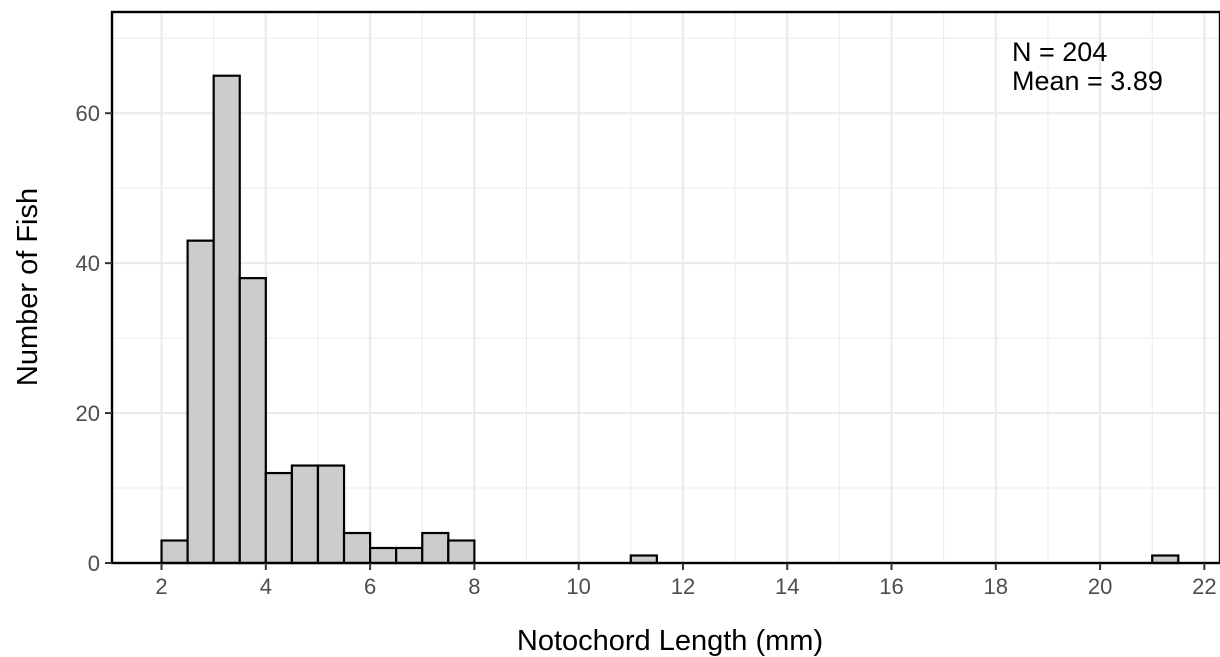  What do you see at coordinates (370, 586) in the screenshot?
I see `x-tick-label: 6` at bounding box center [370, 586].